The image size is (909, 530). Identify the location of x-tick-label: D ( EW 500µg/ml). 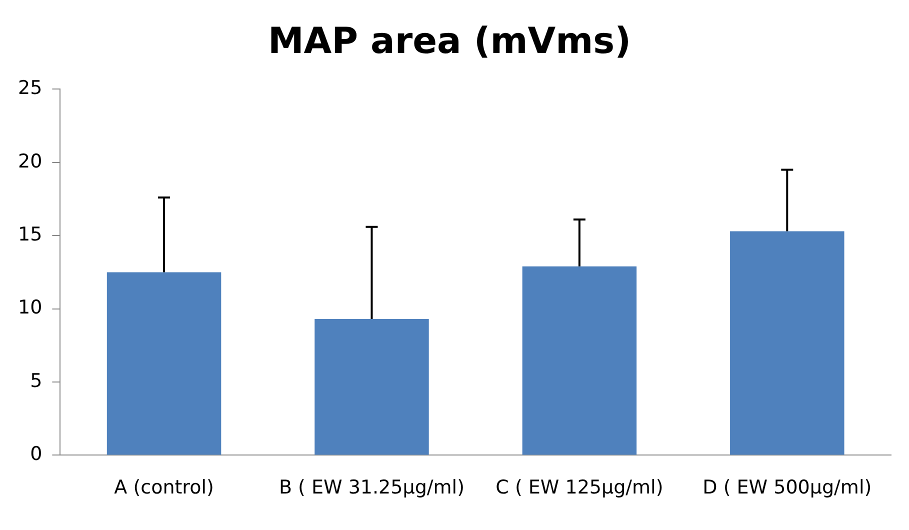
(787, 487).